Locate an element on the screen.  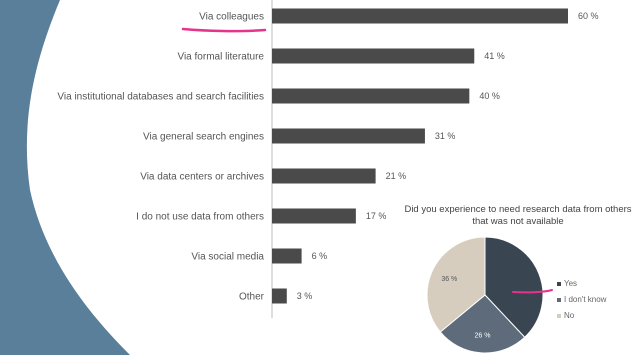
bar-label-other: Other is located at coordinates (252, 297).